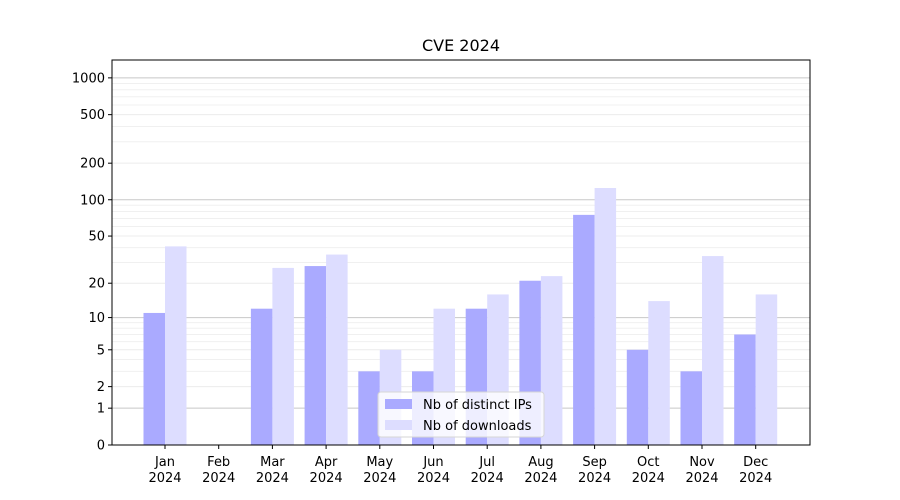  I want to click on y-tick-label: 50, so click(96, 237).